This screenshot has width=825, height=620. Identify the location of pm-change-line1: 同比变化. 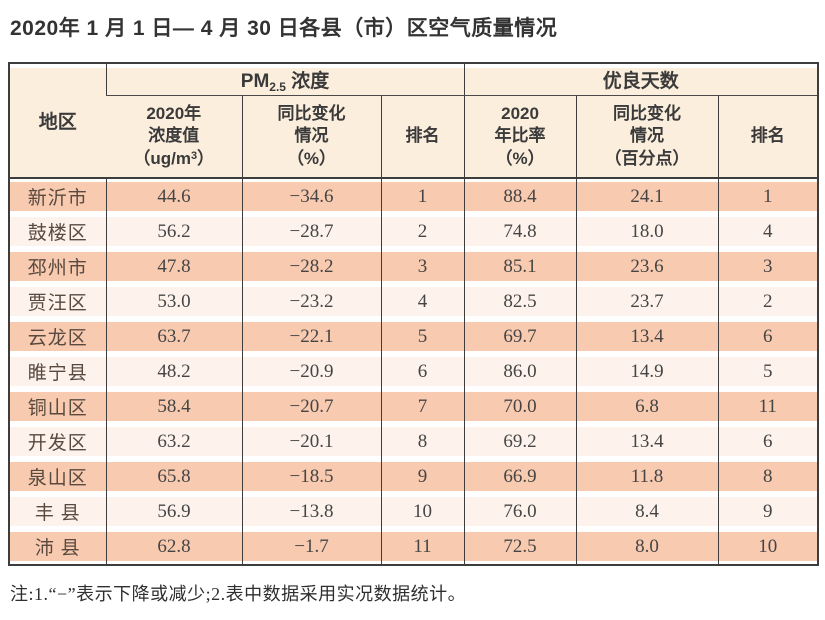
(311, 113).